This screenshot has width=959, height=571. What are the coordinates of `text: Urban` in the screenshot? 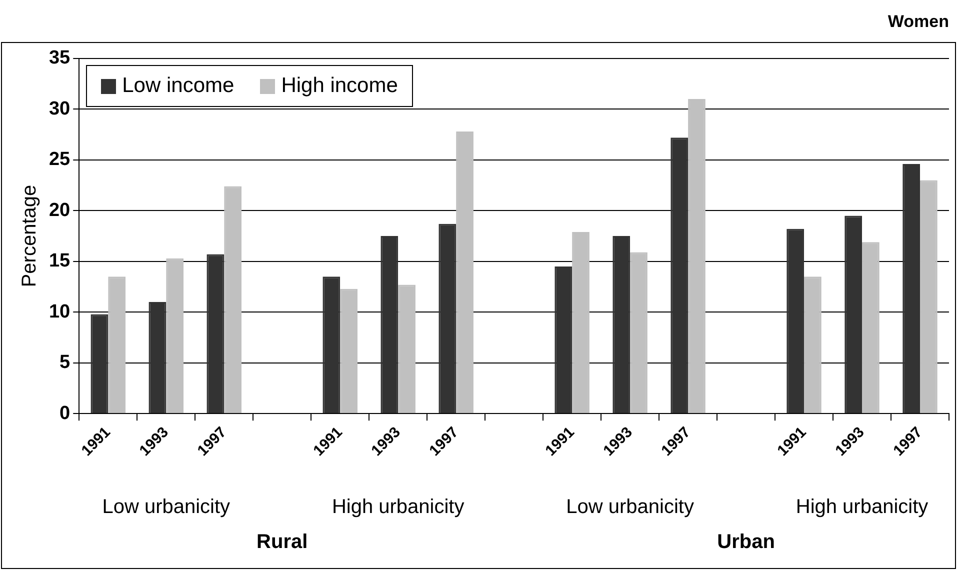 It's located at (746, 542).